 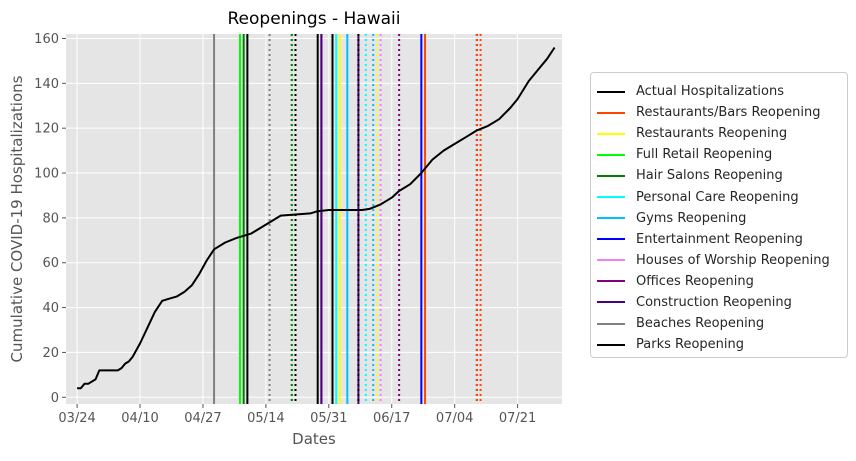 What do you see at coordinates (55, 398) in the screenshot?
I see `y-tick-label: 0` at bounding box center [55, 398].